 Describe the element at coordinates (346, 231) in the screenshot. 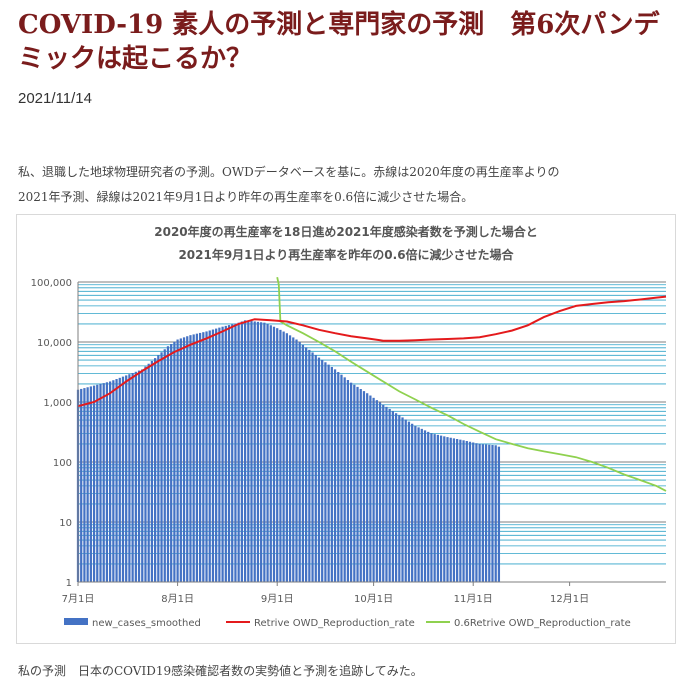

I see `chart-title-line-1: 2020年度の再生産率を18日進め2021年度感染者数を予測した場合と` at that location.